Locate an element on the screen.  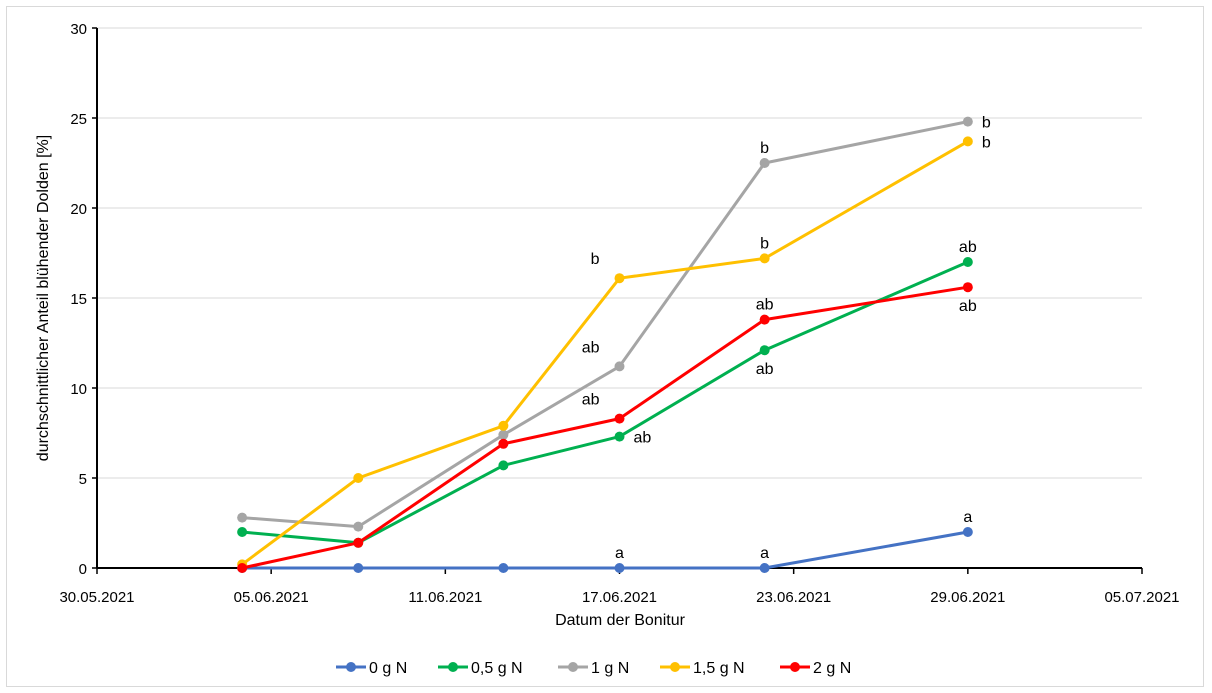
x-tick-label: 05.06.2021 is located at coordinates (271, 597).